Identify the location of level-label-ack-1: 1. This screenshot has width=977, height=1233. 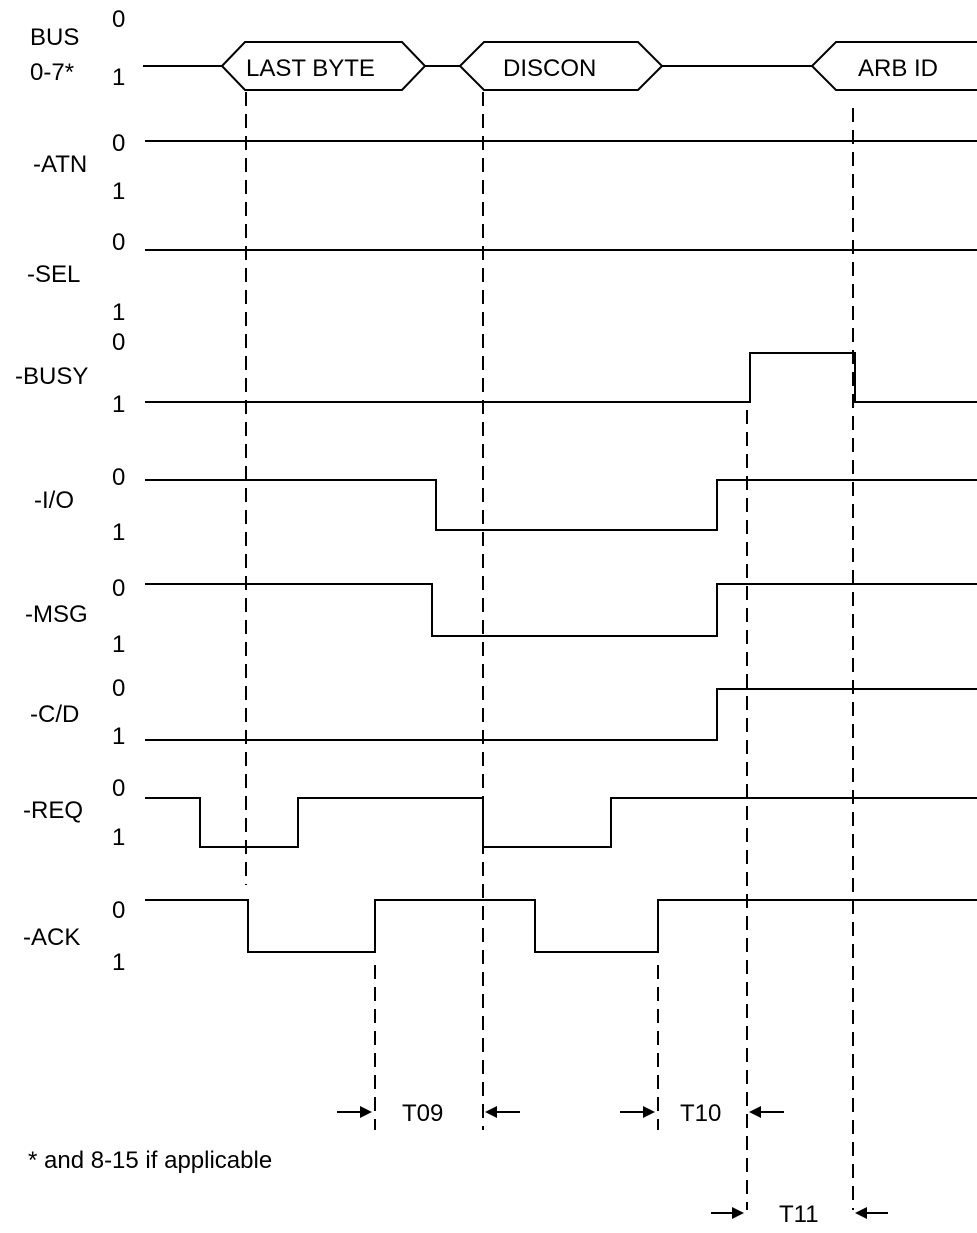
(118, 962).